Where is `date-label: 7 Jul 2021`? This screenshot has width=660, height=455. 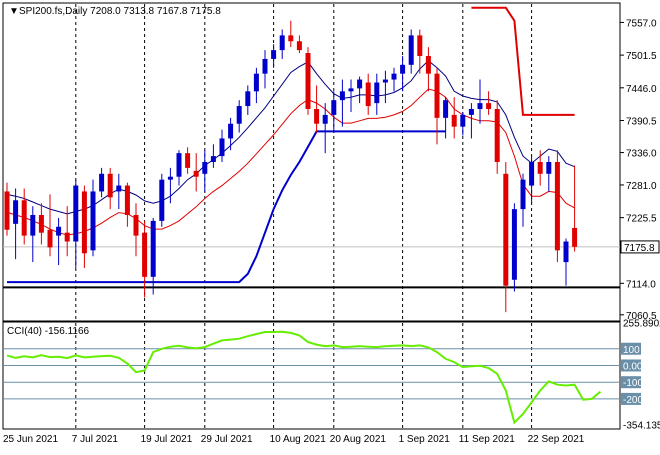 date-label: 7 Jul 2021 is located at coordinates (95, 439).